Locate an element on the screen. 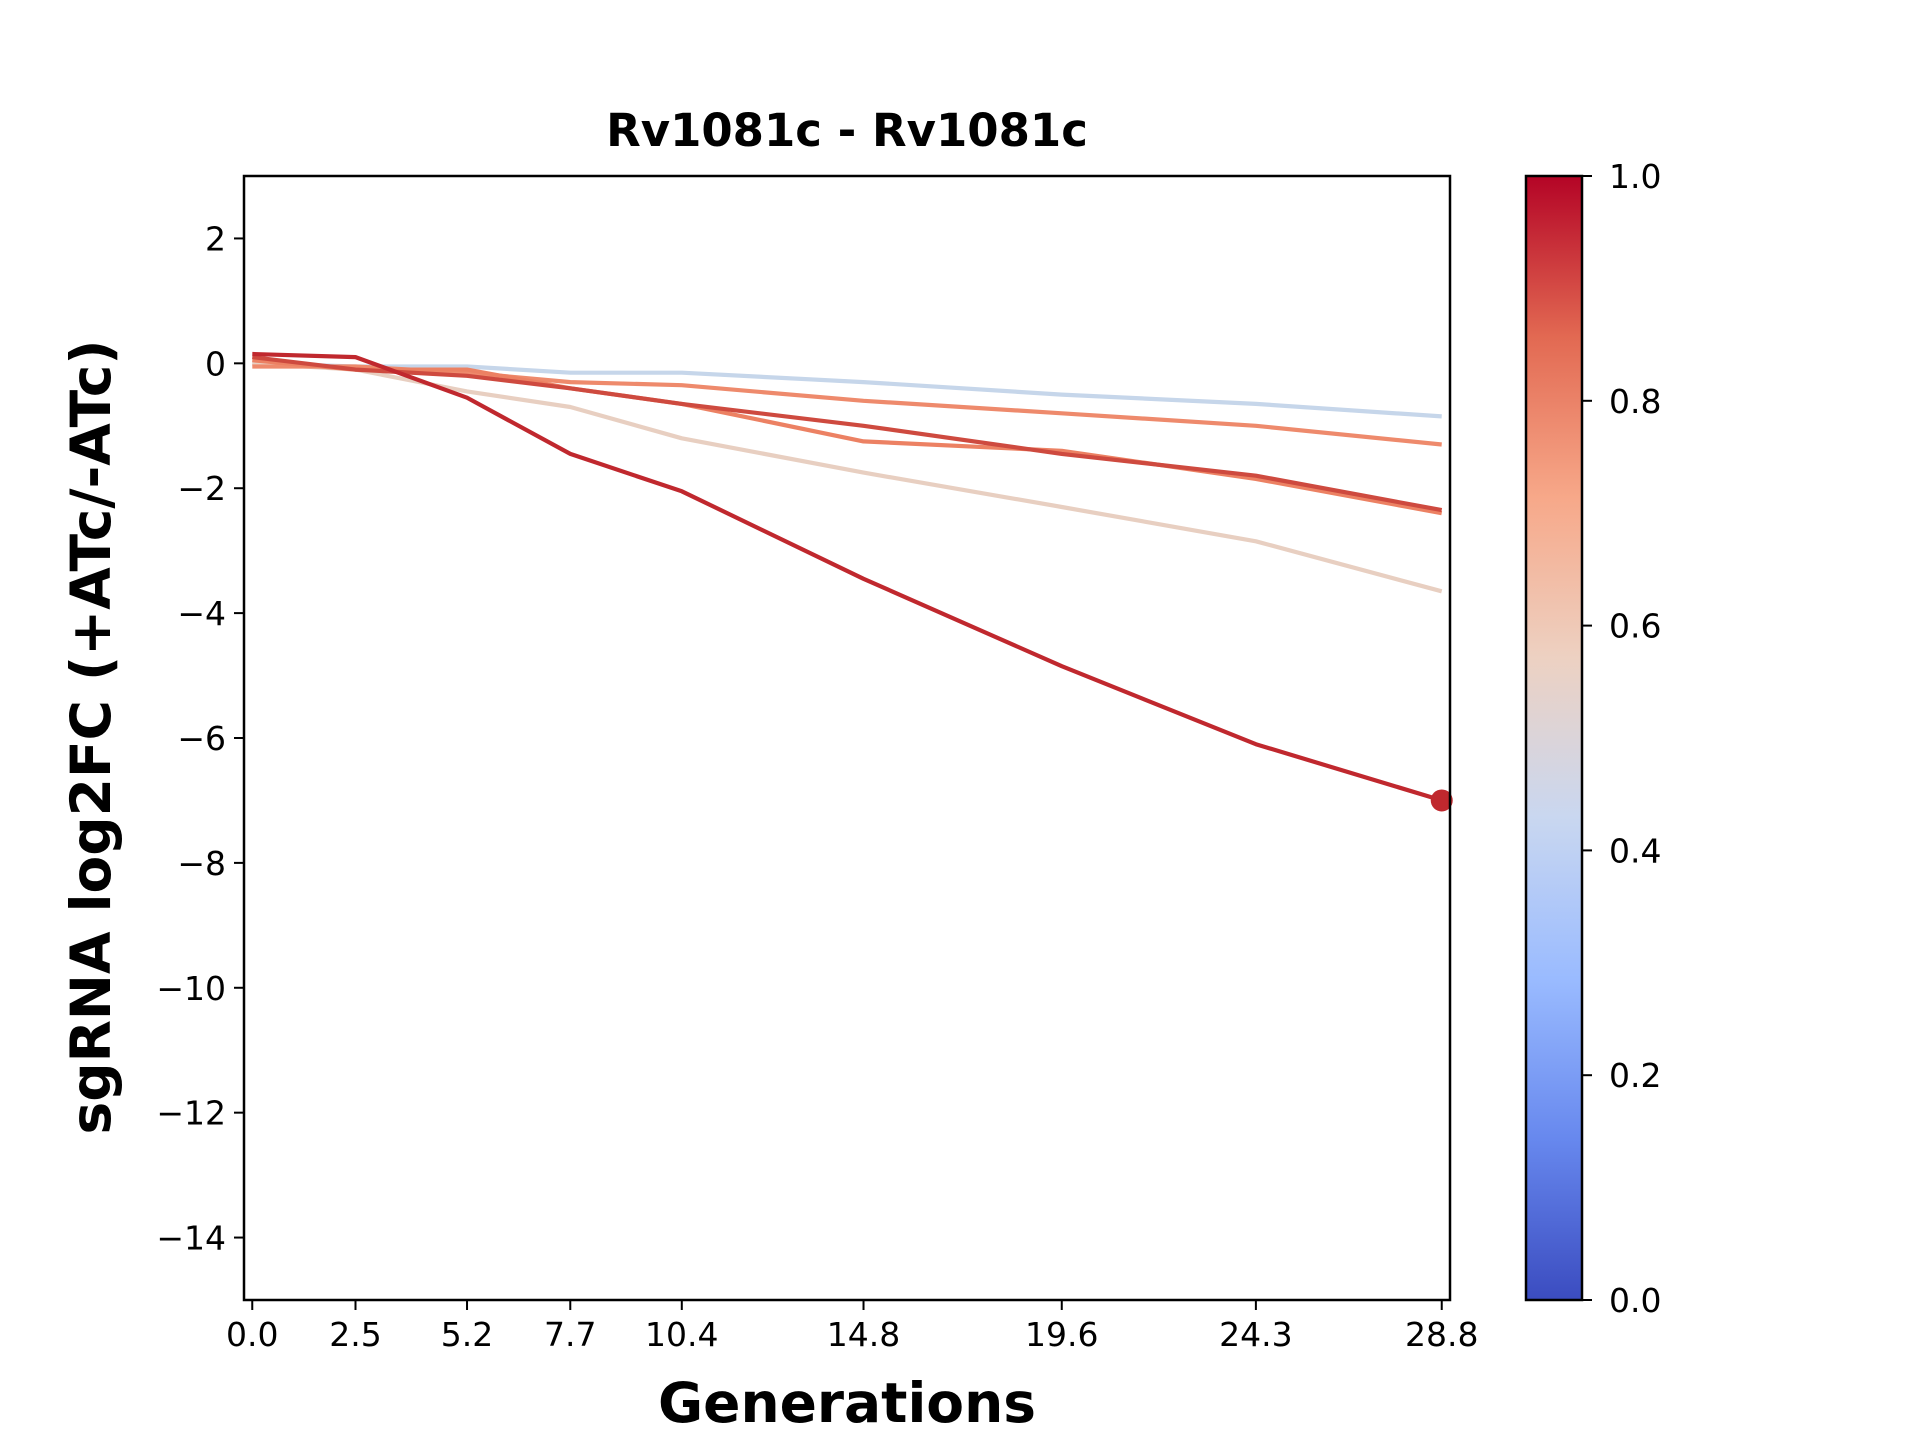 The width and height of the screenshot is (1920, 1440). colorbar-tick-label: 0.6 is located at coordinates (1635, 626).